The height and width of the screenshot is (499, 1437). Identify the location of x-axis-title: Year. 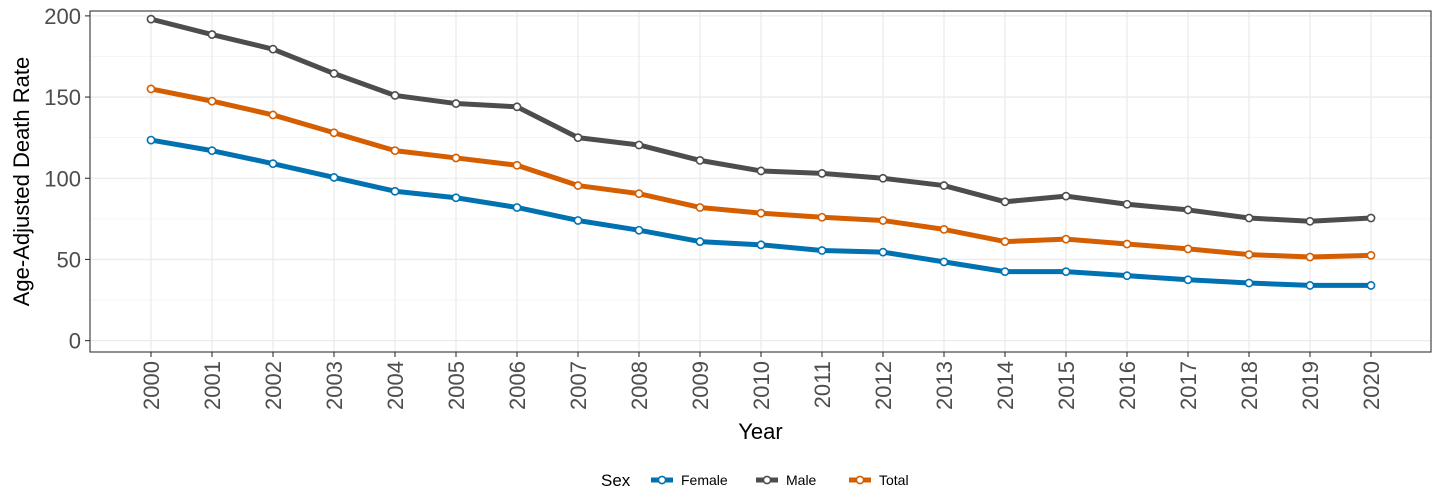
(760, 431).